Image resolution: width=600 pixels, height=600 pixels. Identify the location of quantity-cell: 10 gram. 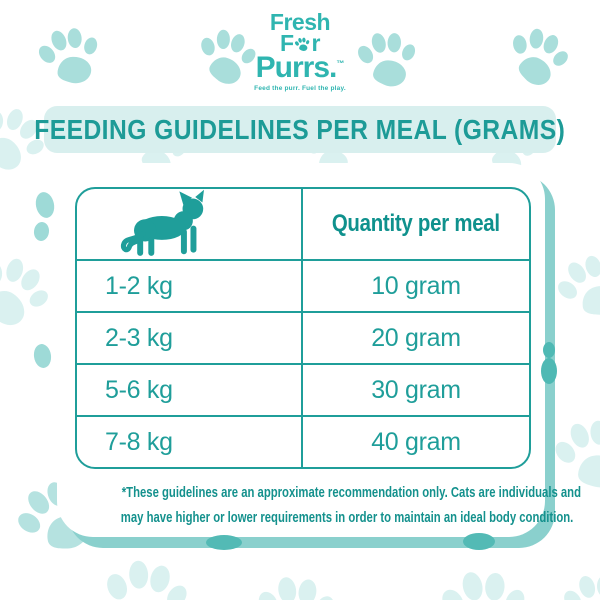
(416, 285).